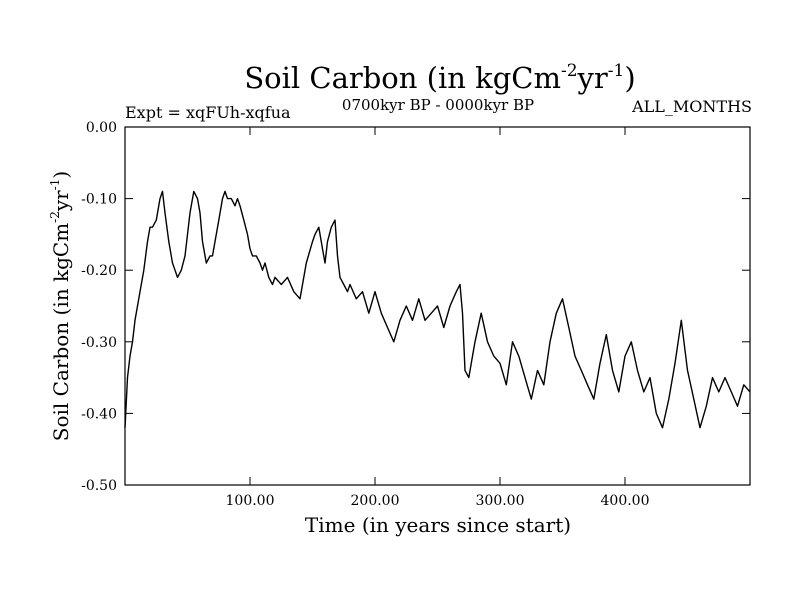  What do you see at coordinates (250, 501) in the screenshot?
I see `x-tick-label: 100.00` at bounding box center [250, 501].